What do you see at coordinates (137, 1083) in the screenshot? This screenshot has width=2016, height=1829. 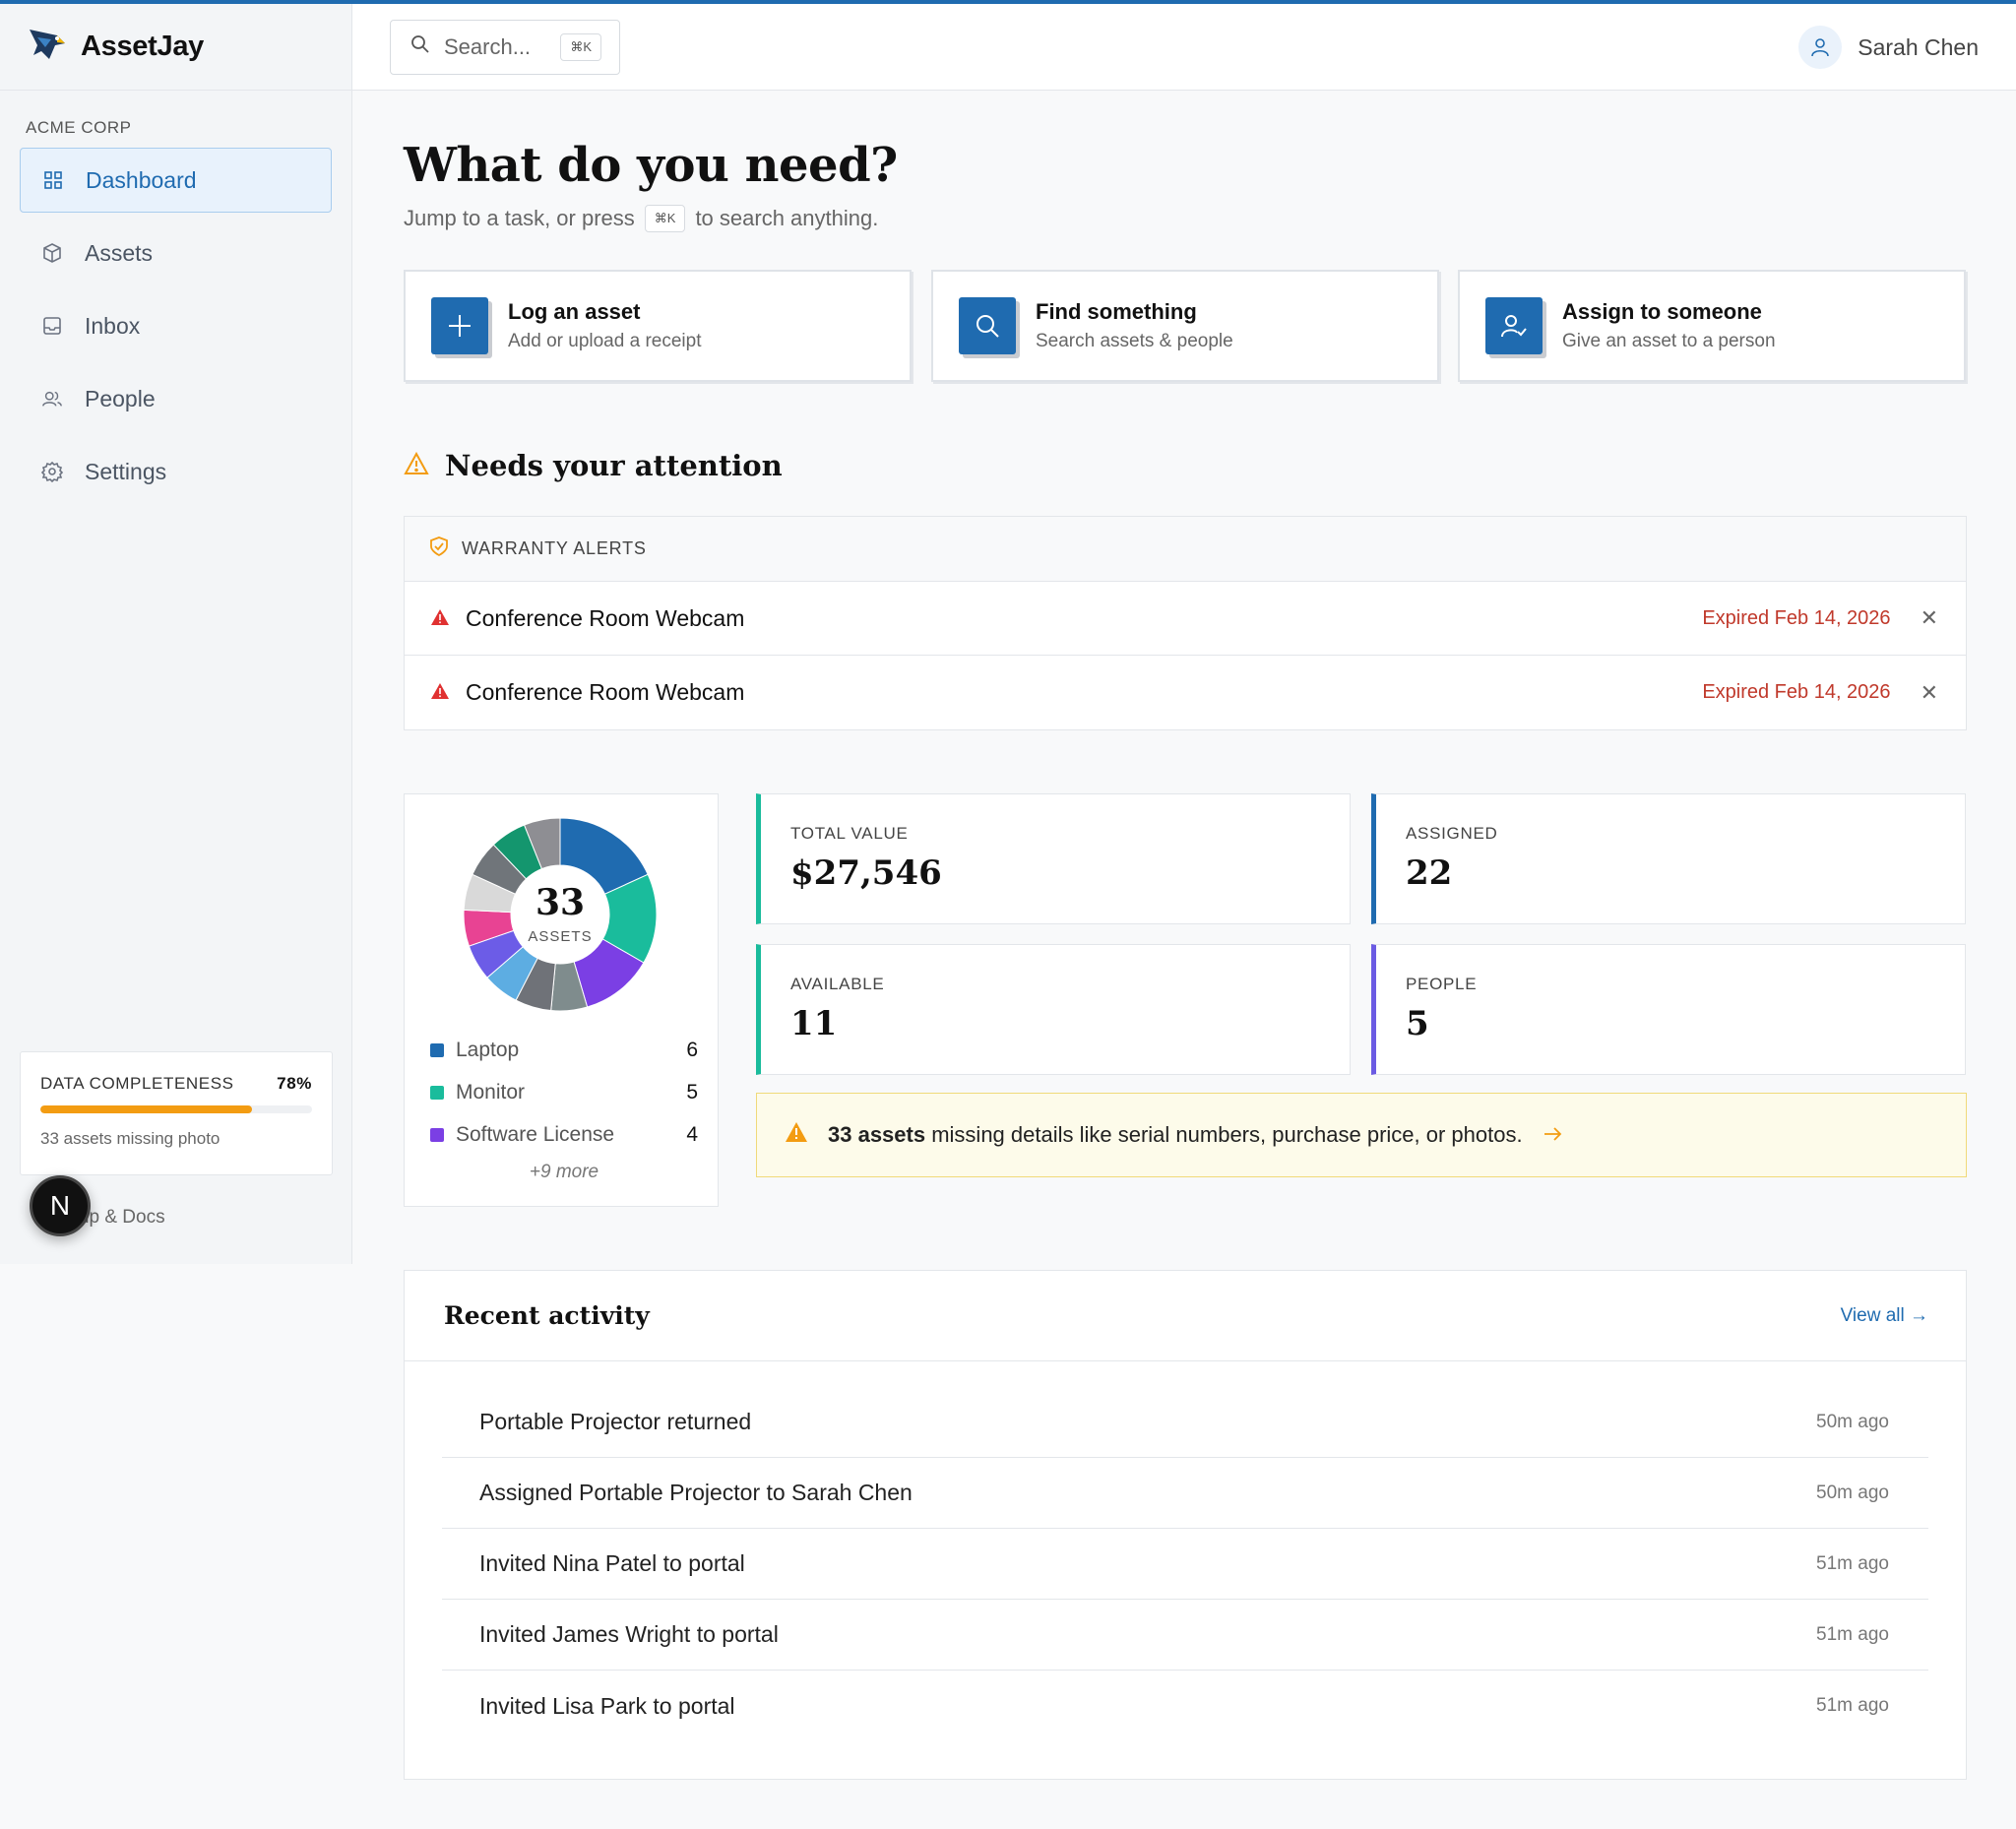 I see `completeness-label: DATA COMPLETENESS` at bounding box center [137, 1083].